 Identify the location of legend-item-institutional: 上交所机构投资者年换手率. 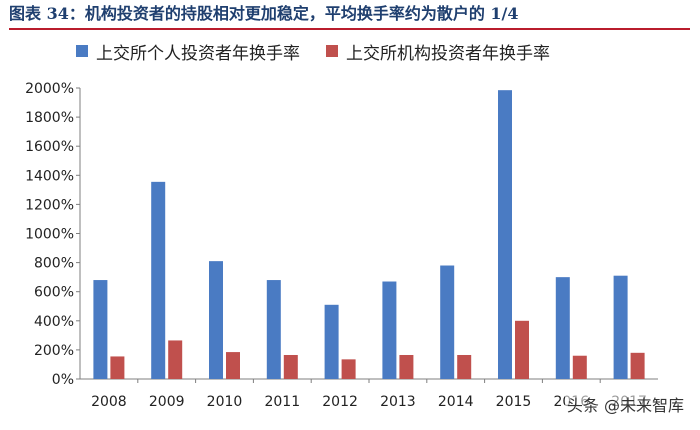
(438, 51).